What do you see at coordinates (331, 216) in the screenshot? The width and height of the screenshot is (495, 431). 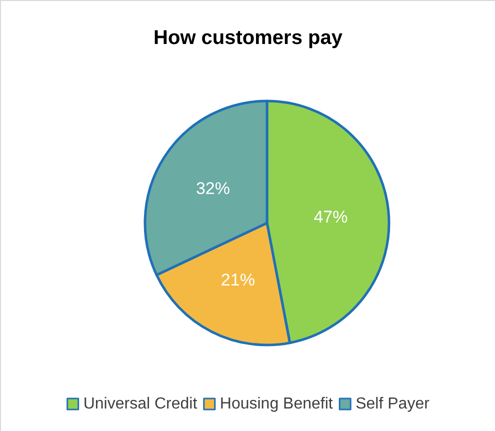 I see `data-label: 47%` at bounding box center [331, 216].